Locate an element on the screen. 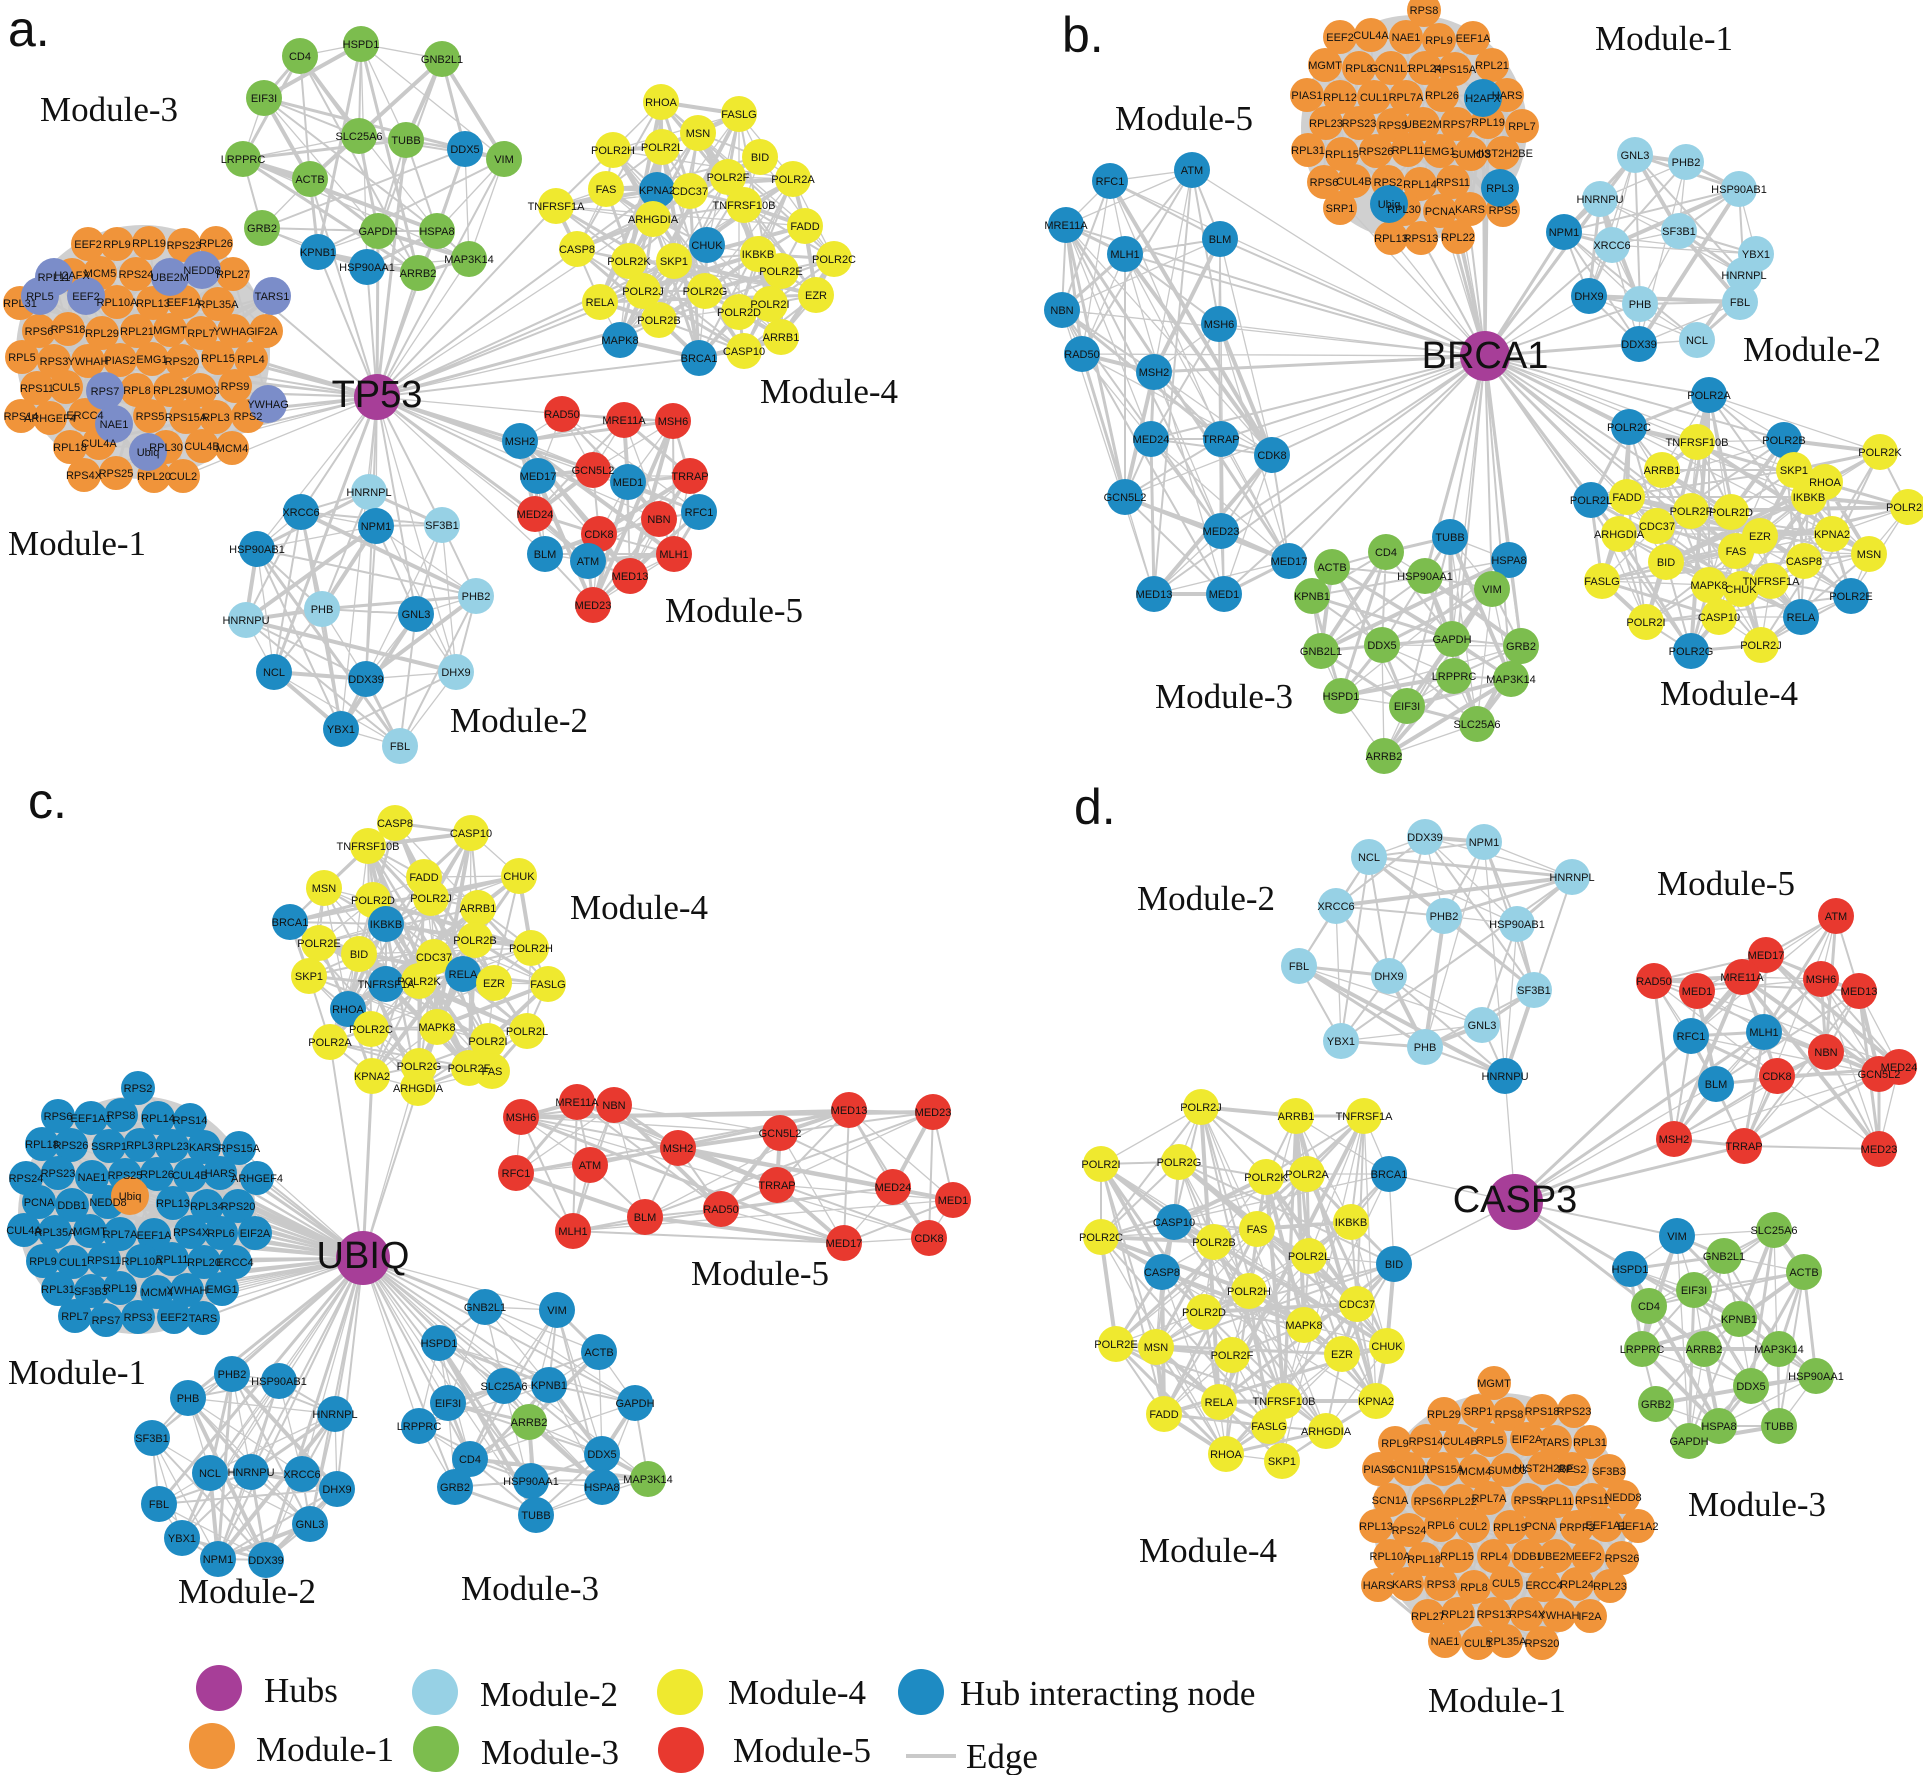 Image resolution: width=1923 pixels, height=1775 pixels. svg-text: RPS3 is located at coordinates (54, 362).